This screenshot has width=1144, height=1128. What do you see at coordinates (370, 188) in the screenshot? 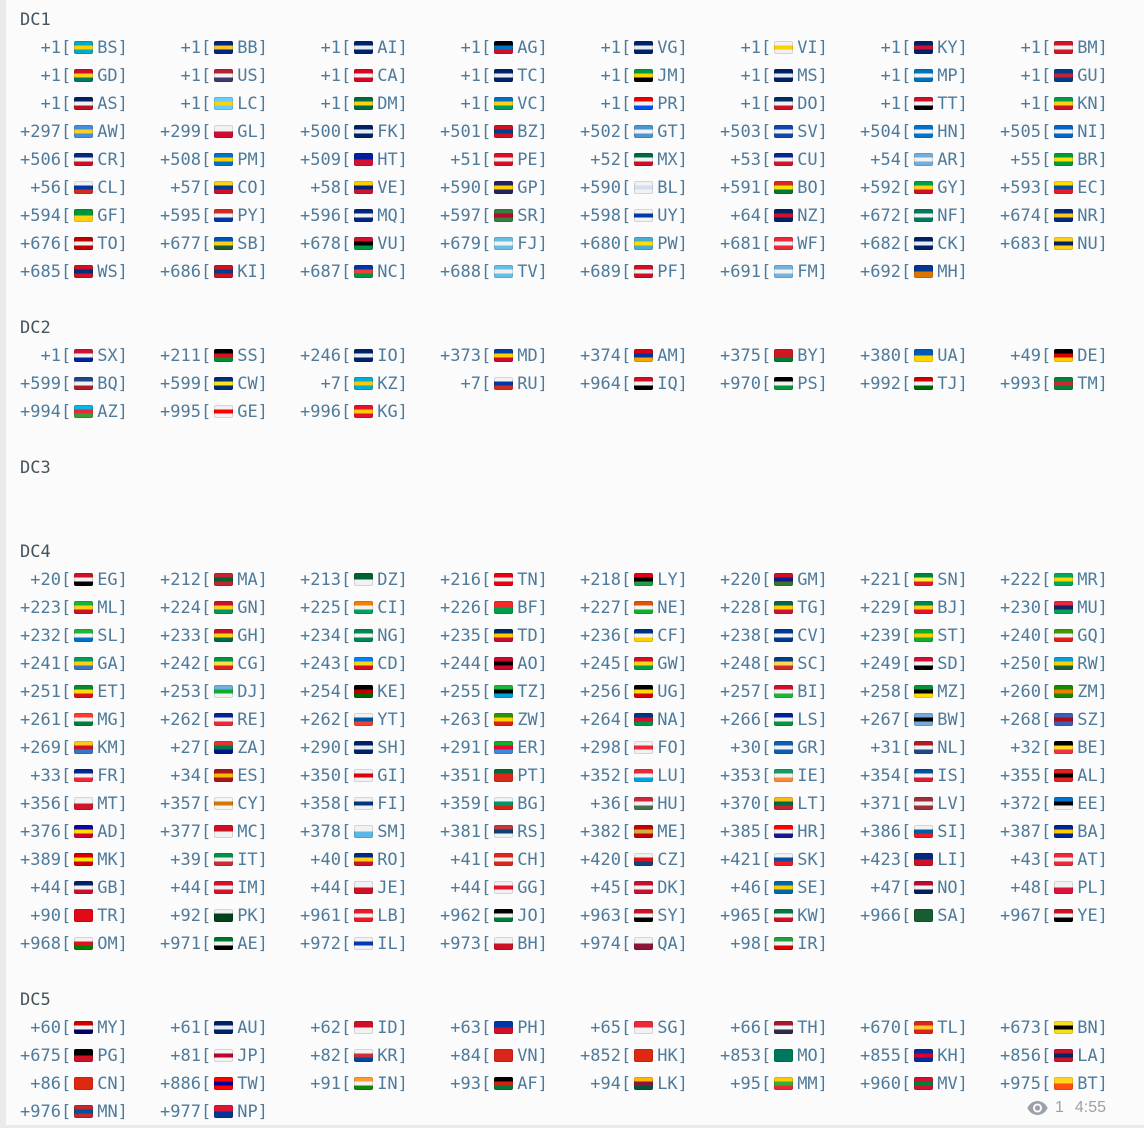
I see `dial-code-entry: +58[VE]` at bounding box center [370, 188].